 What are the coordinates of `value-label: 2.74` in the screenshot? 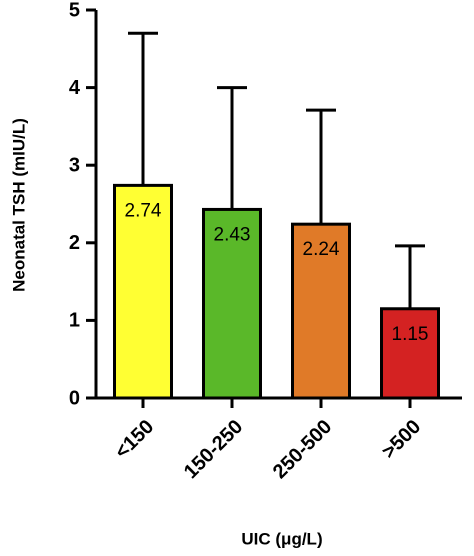 It's located at (143, 210).